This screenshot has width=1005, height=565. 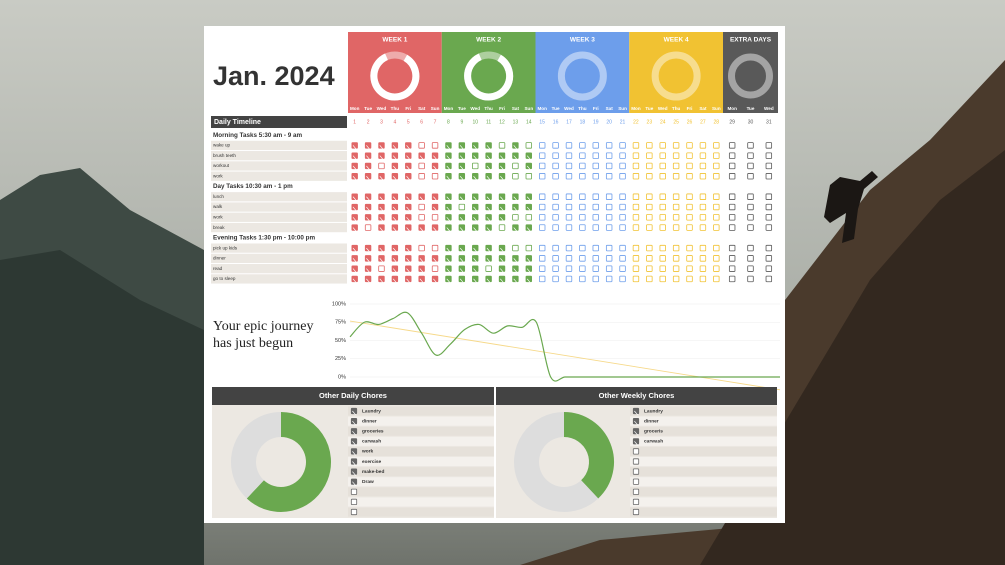 I want to click on day-name: Tue, so click(x=462, y=108).